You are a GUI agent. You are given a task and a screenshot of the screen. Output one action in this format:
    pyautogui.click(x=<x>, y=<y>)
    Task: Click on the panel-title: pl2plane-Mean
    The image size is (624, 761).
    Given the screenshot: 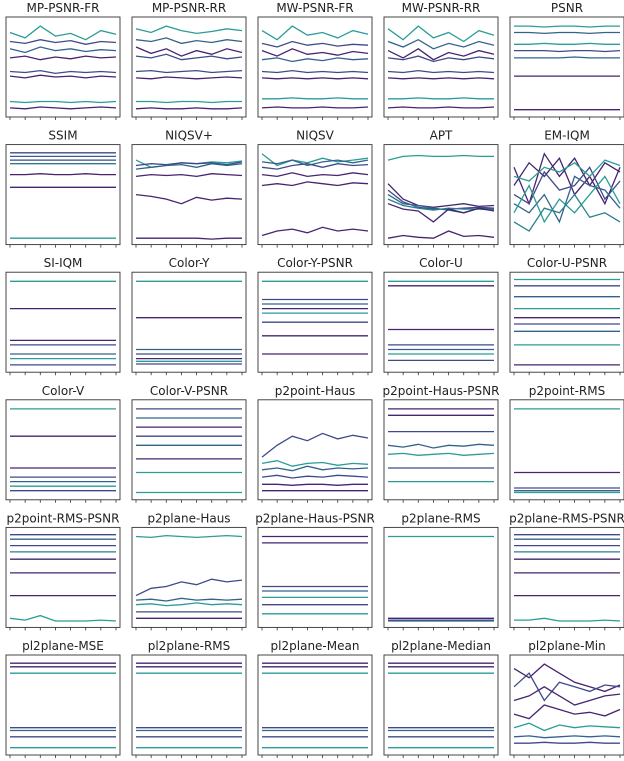 What is the action you would take?
    pyautogui.click(x=315, y=646)
    